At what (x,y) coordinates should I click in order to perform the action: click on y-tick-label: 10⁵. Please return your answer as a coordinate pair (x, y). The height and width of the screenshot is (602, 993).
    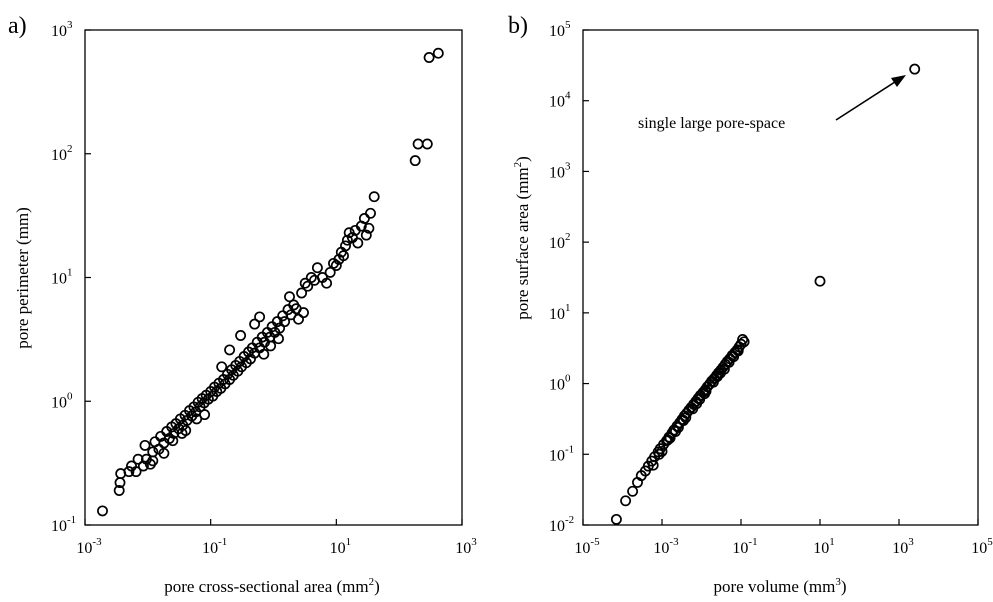
    Looking at the image, I should click on (560, 29).